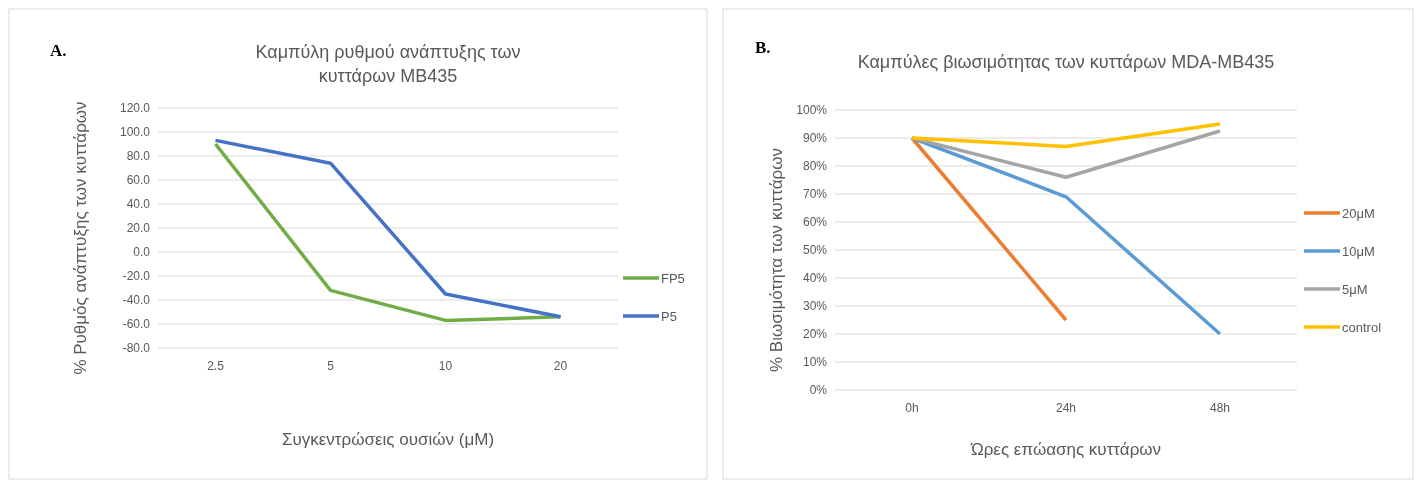 The height and width of the screenshot is (489, 1416). Describe the element at coordinates (812, 110) in the screenshot. I see `y-tick-label: 100%` at that location.